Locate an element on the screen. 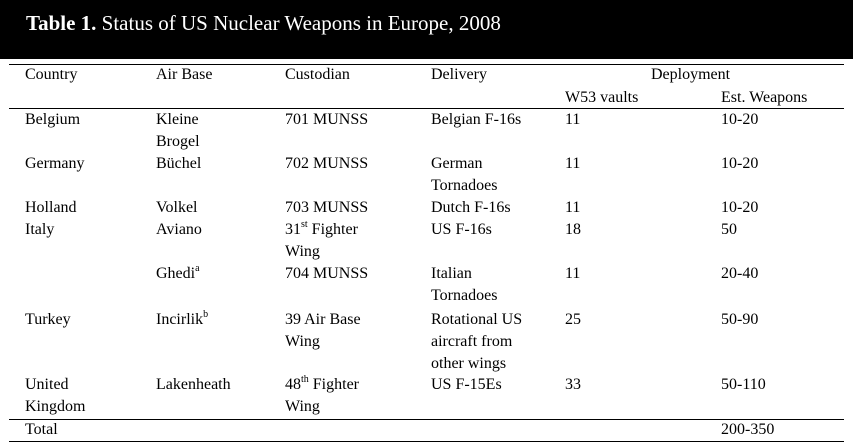 This screenshot has width=853, height=445. air-base-cell: Volkel is located at coordinates (176, 208).